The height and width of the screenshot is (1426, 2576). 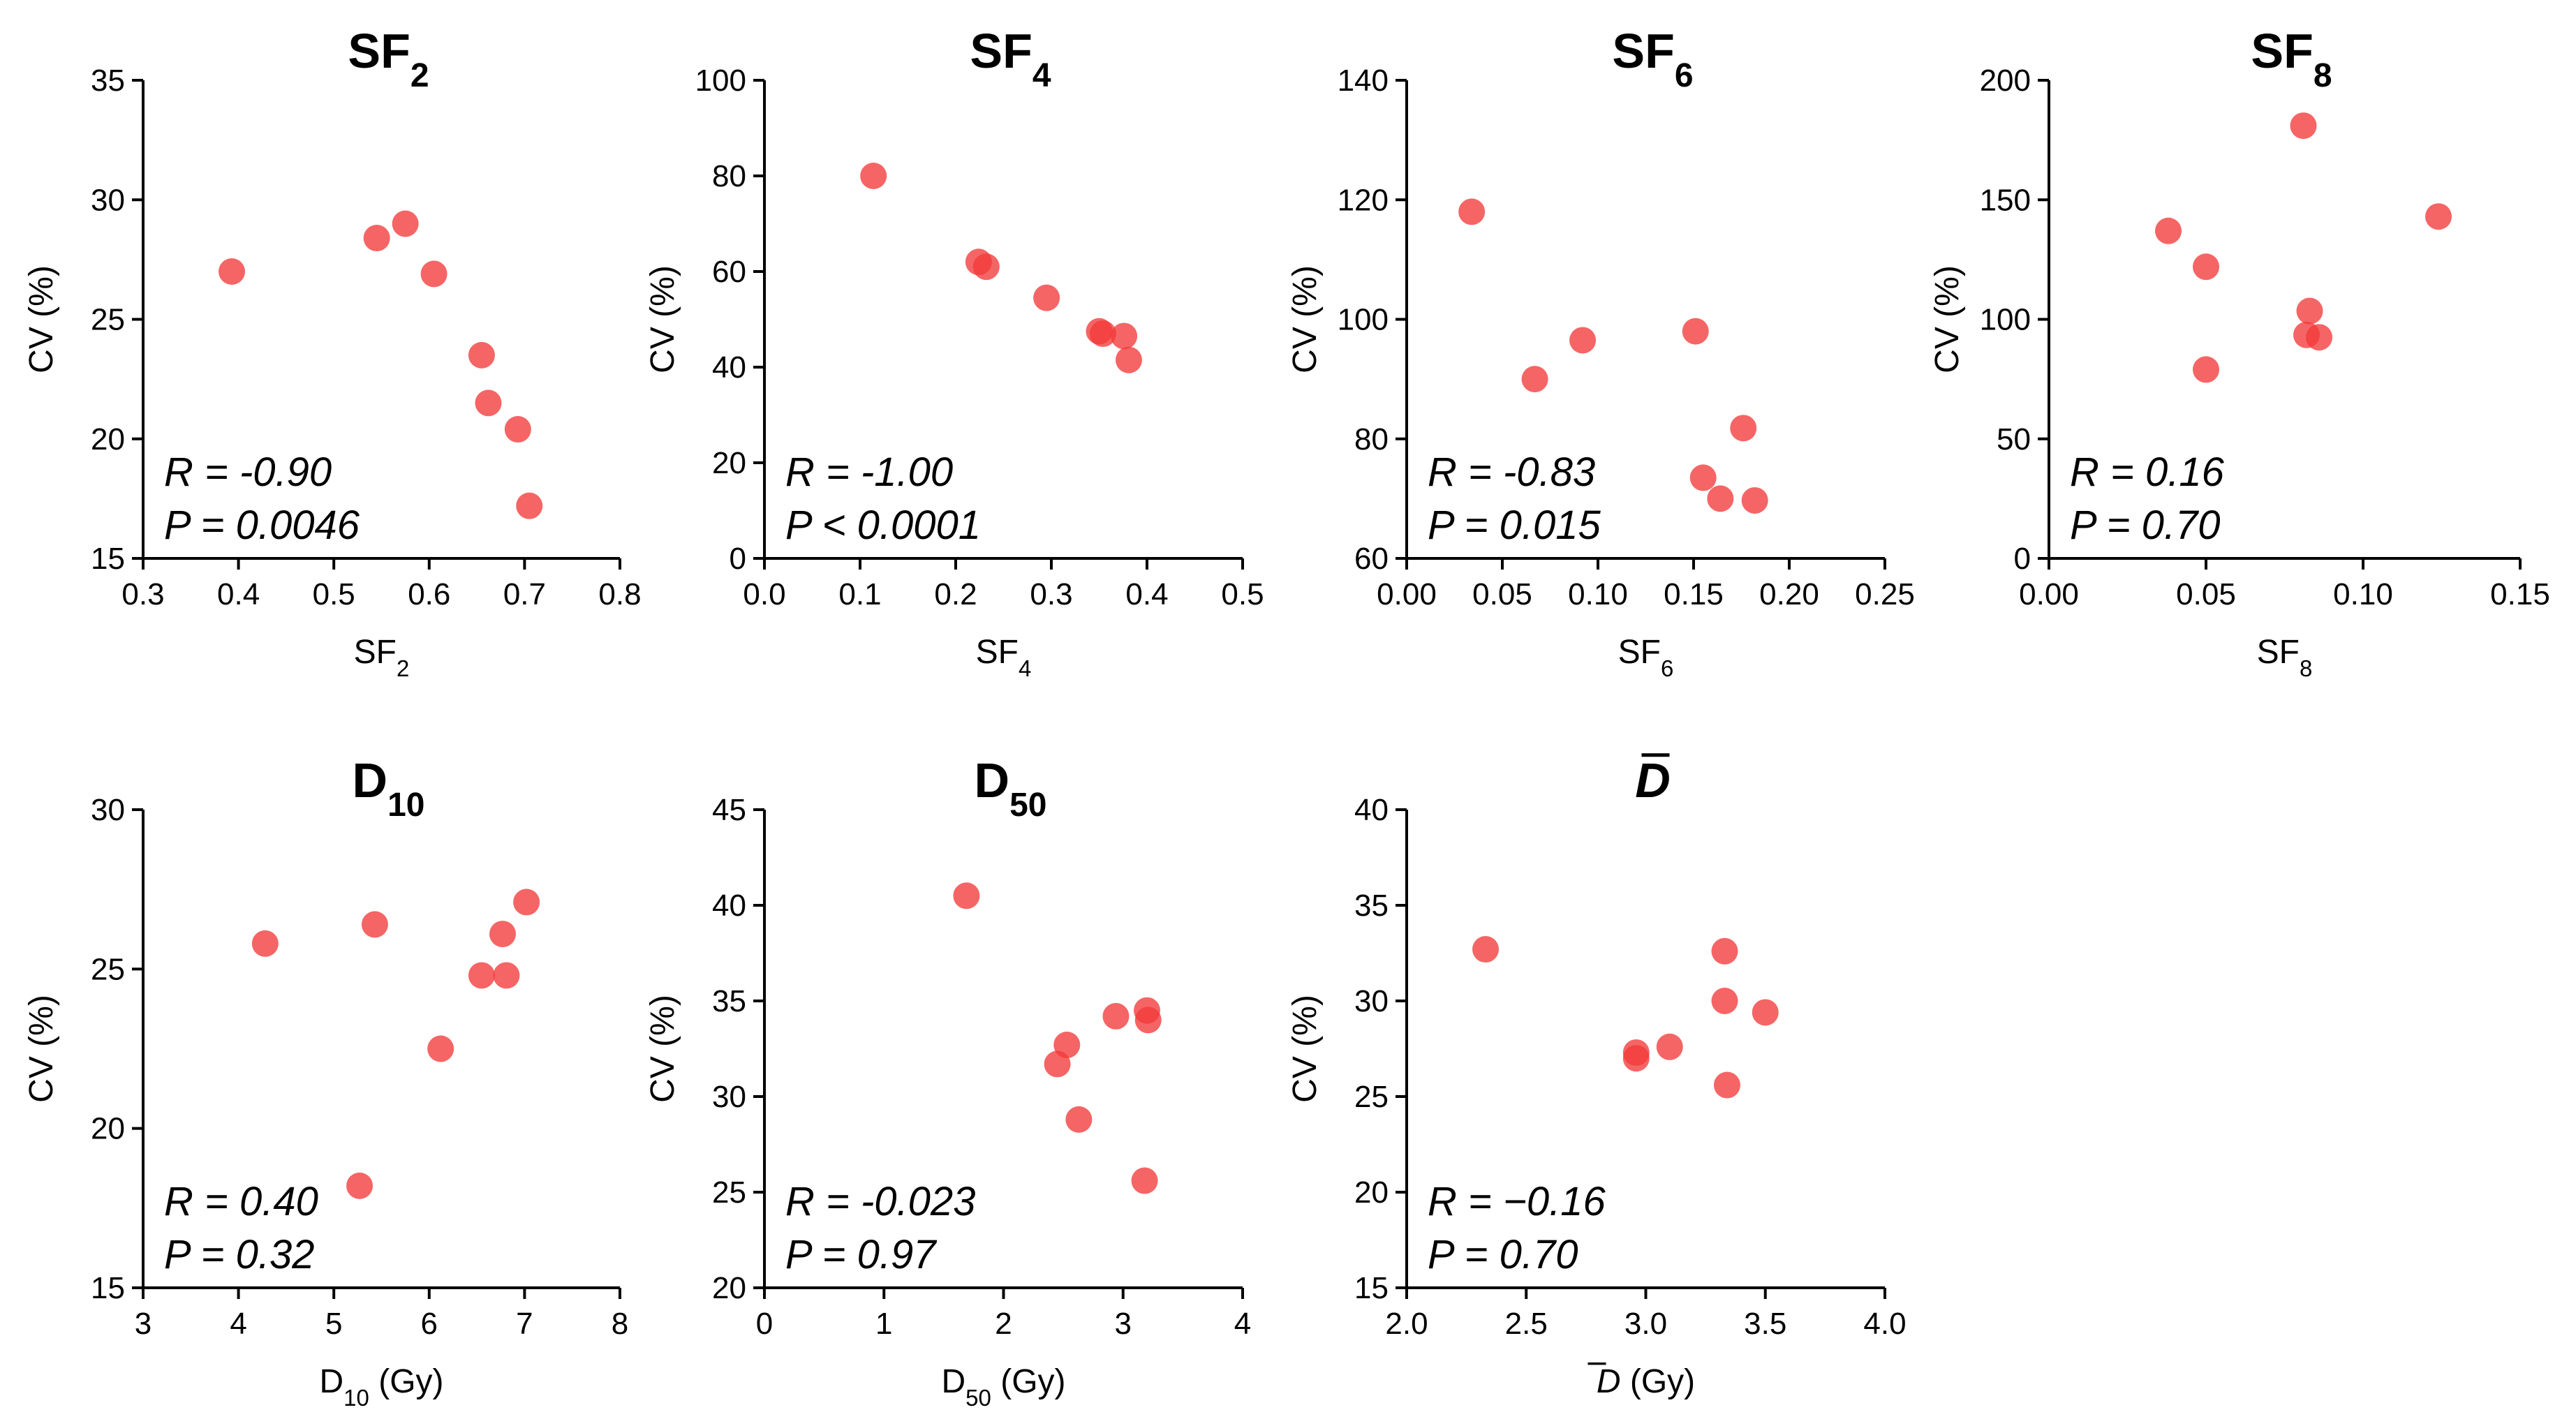 I want to click on x-tick-label: 1, so click(x=883, y=1324).